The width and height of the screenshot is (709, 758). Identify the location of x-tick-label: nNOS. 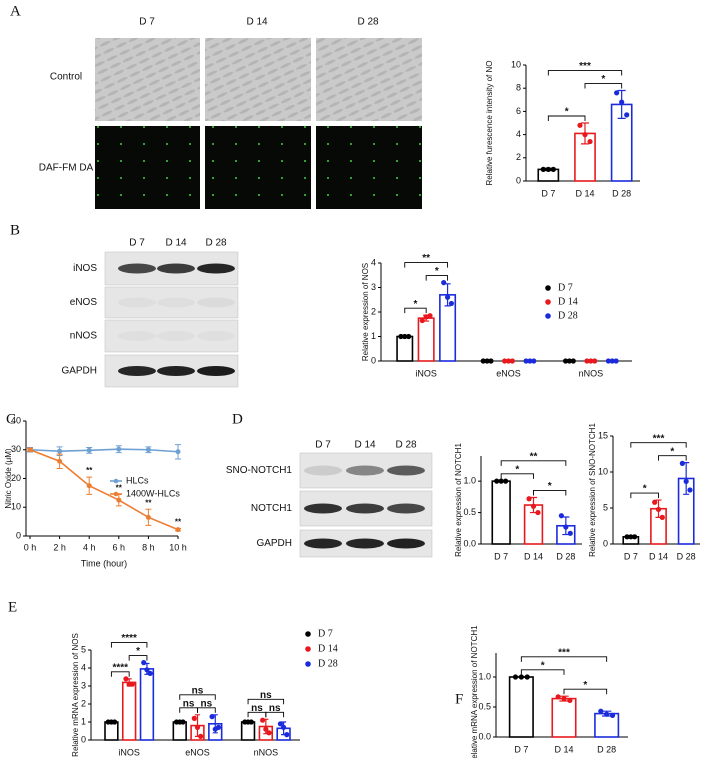
(591, 373).